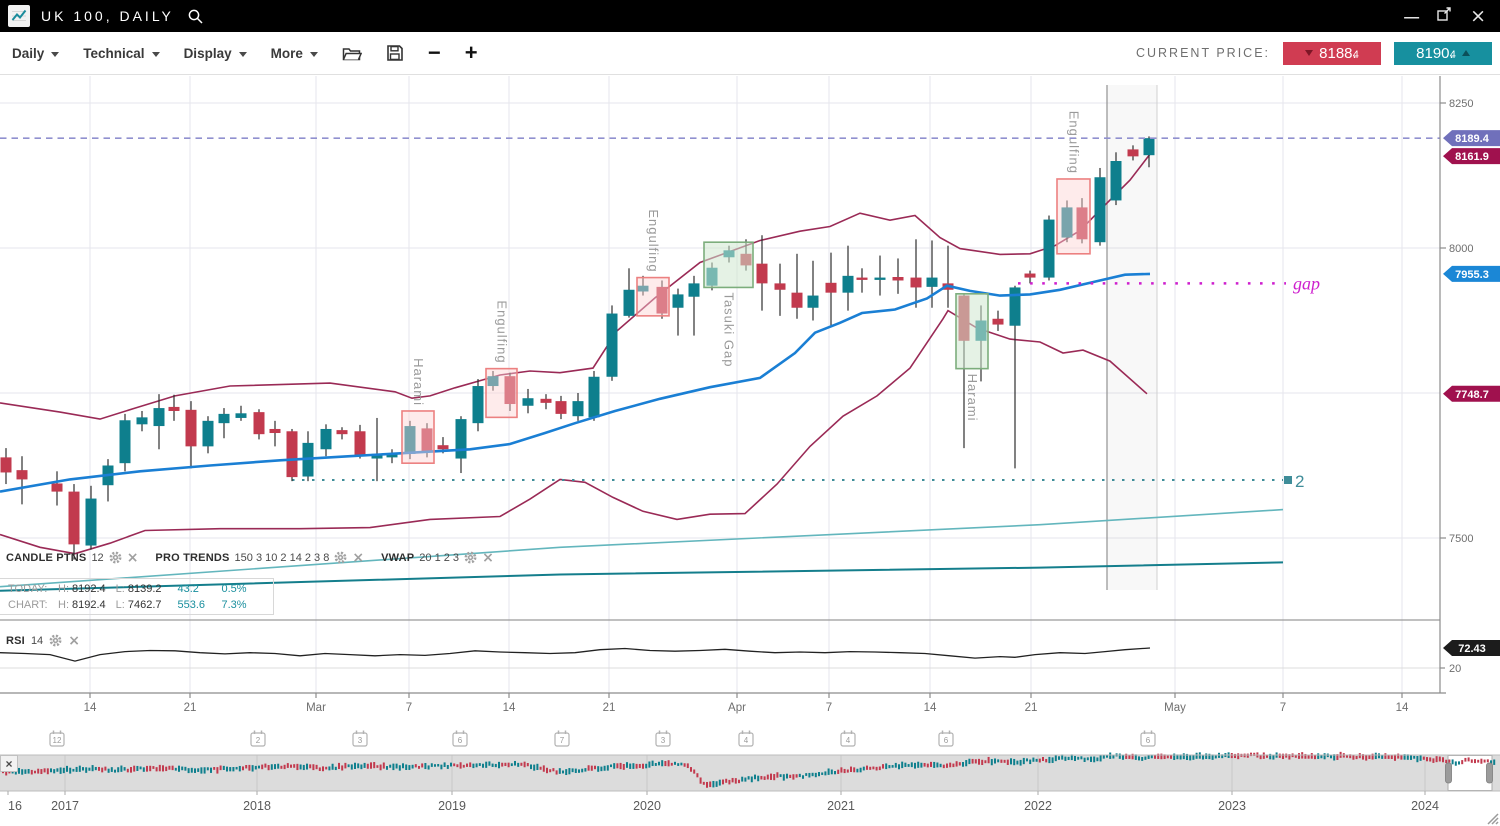 This screenshot has width=1500, height=826. Describe the element at coordinates (294, 53) in the screenshot. I see `more-dropdown: More` at that location.